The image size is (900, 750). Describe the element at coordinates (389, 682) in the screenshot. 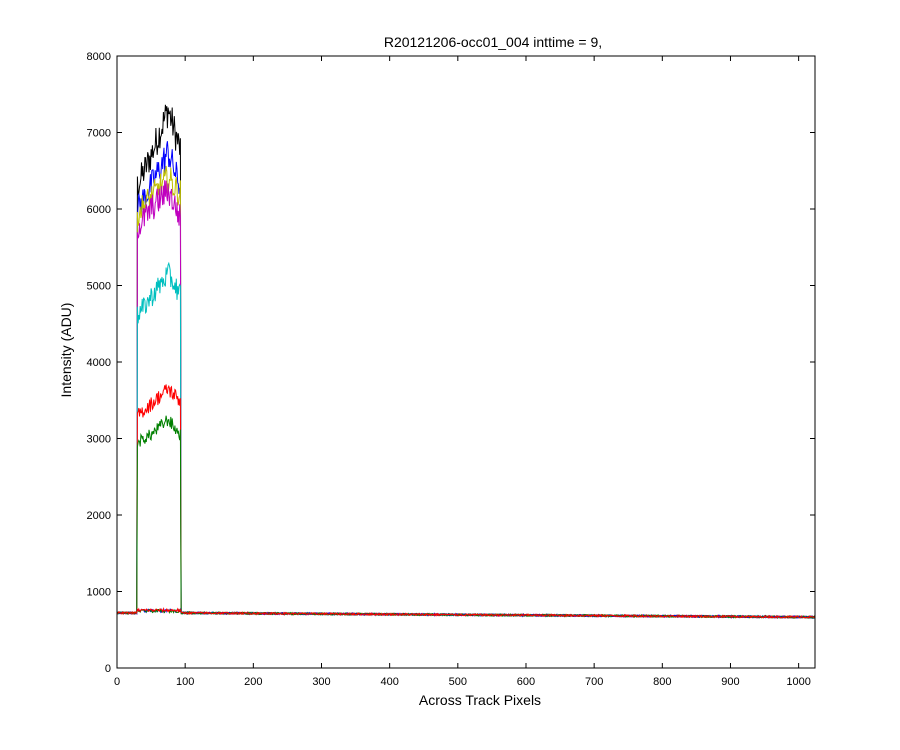

I see `x-tick-label: 400` at that location.